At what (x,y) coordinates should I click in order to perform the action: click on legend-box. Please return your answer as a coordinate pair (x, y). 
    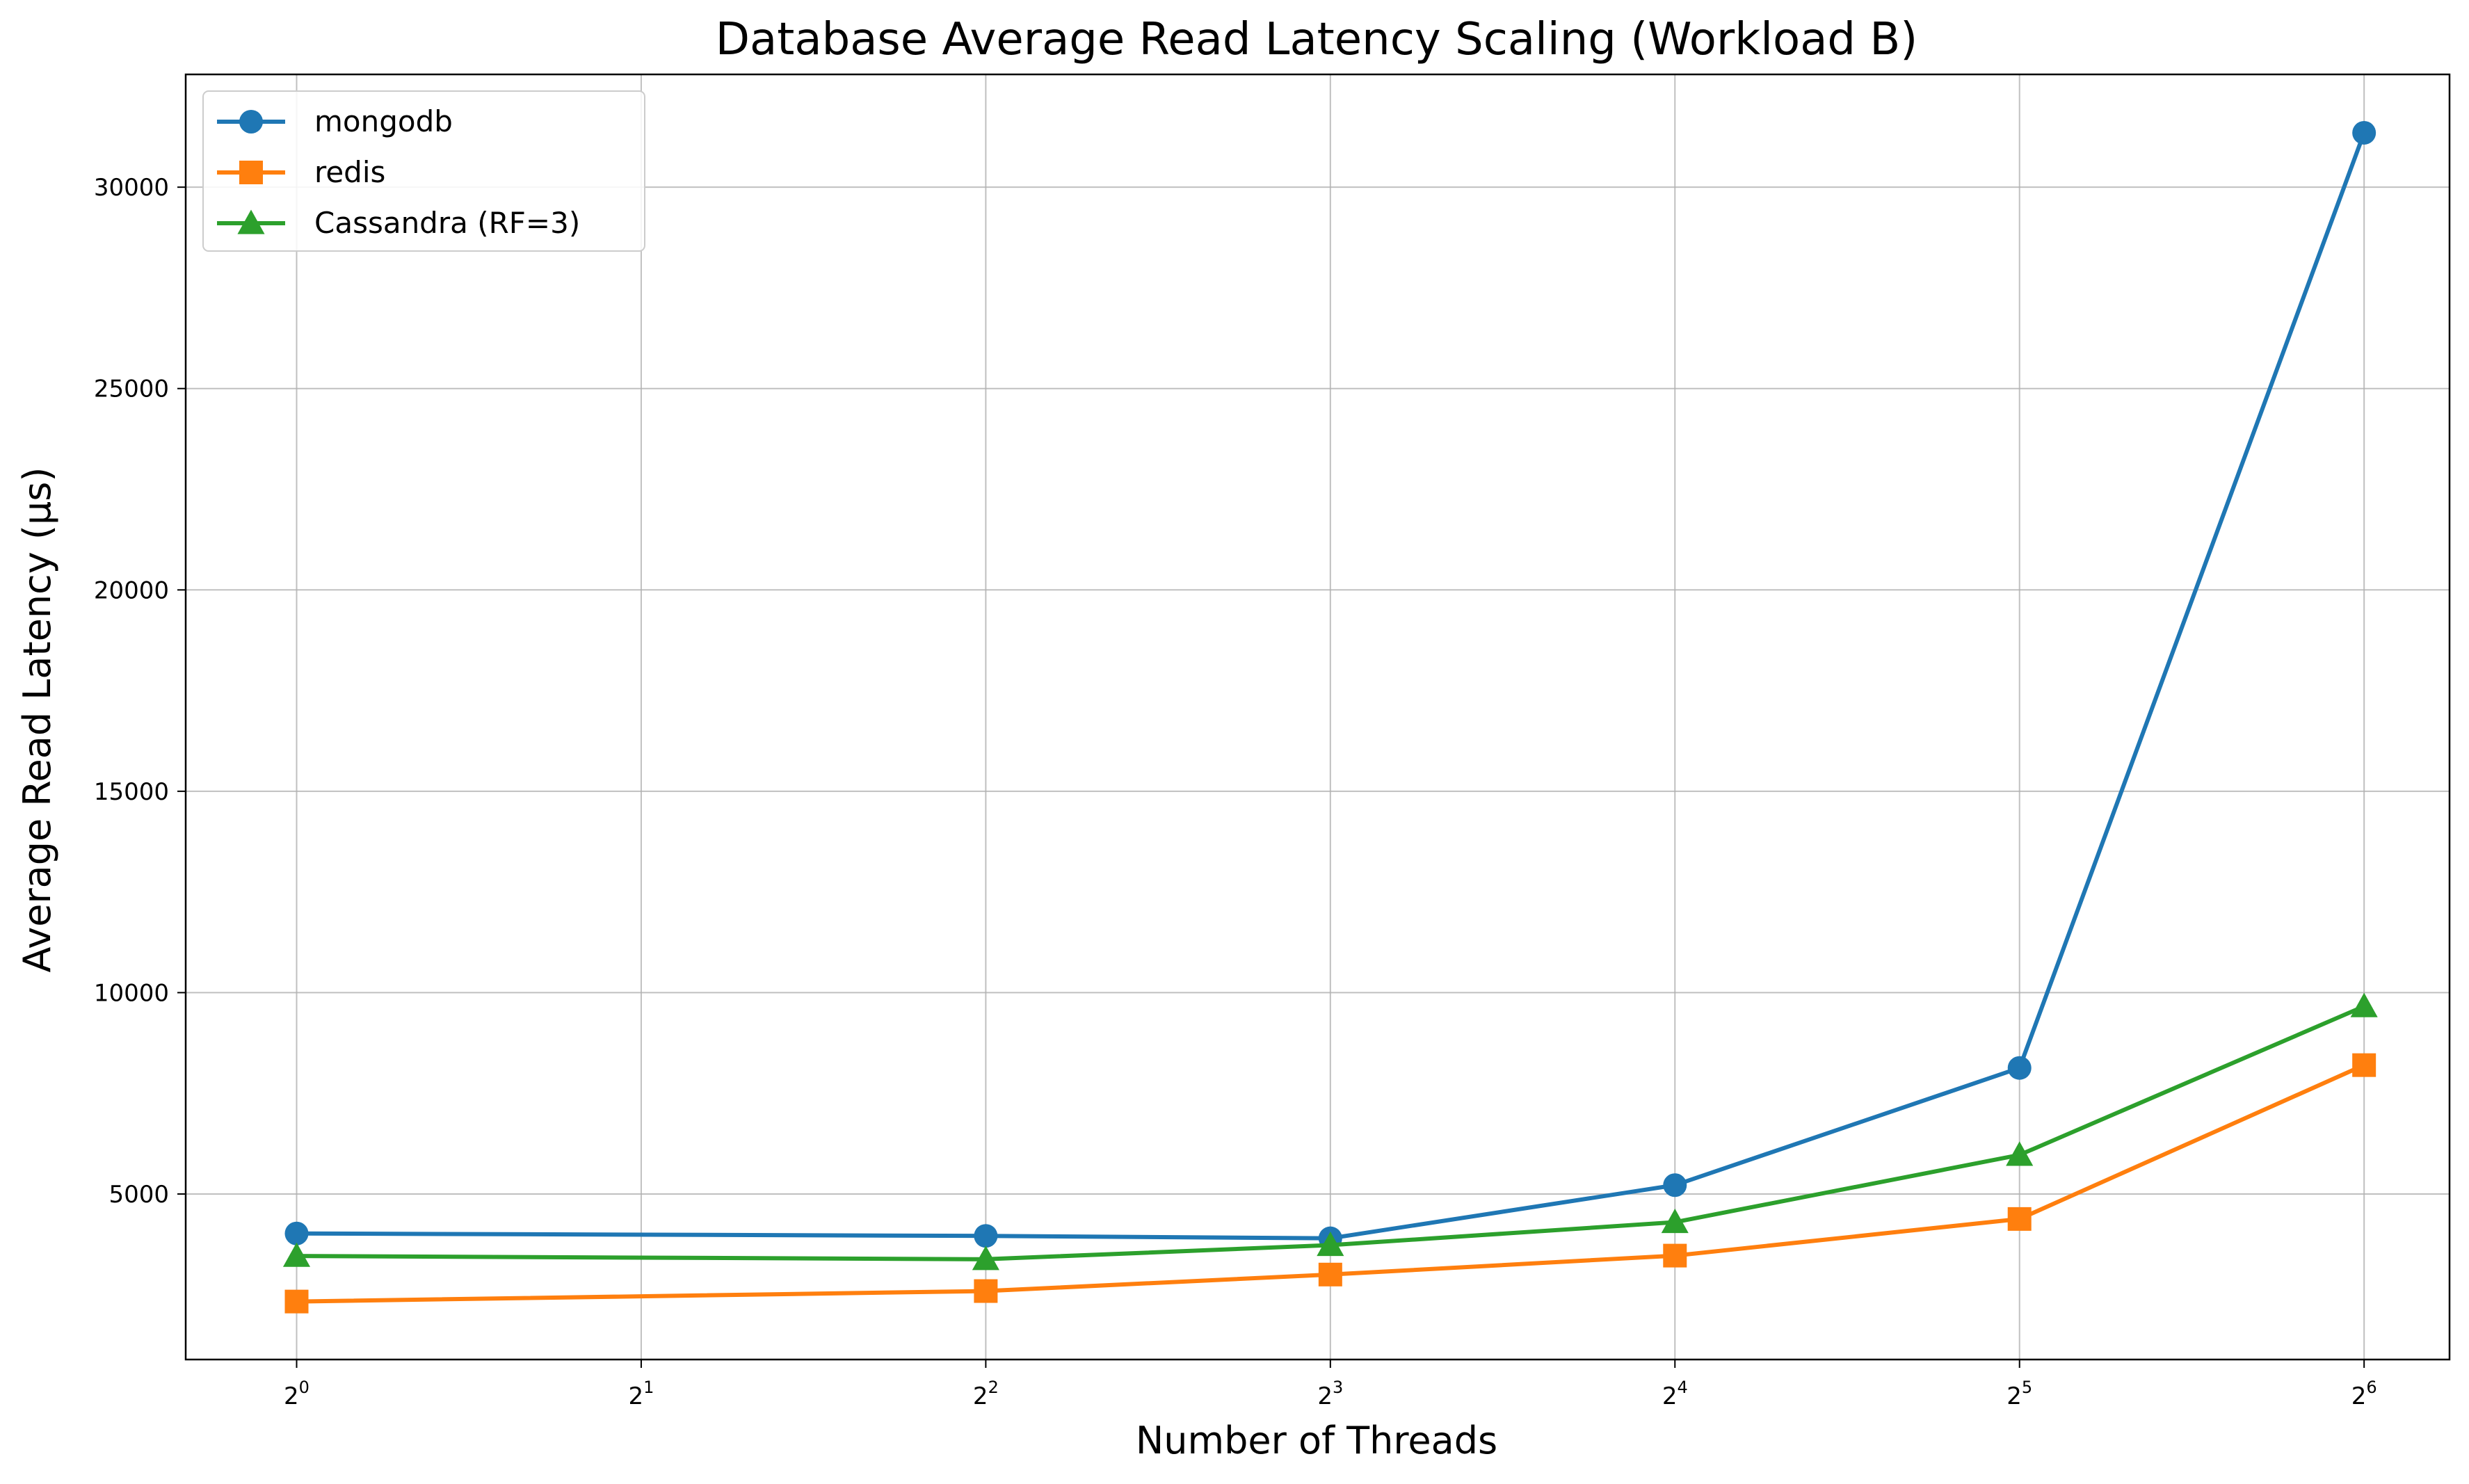
    Looking at the image, I should click on (423, 171).